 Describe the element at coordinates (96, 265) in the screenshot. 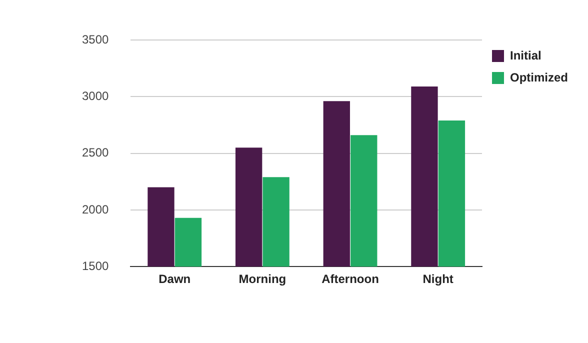

I see `y-tick-label: 1500` at that location.